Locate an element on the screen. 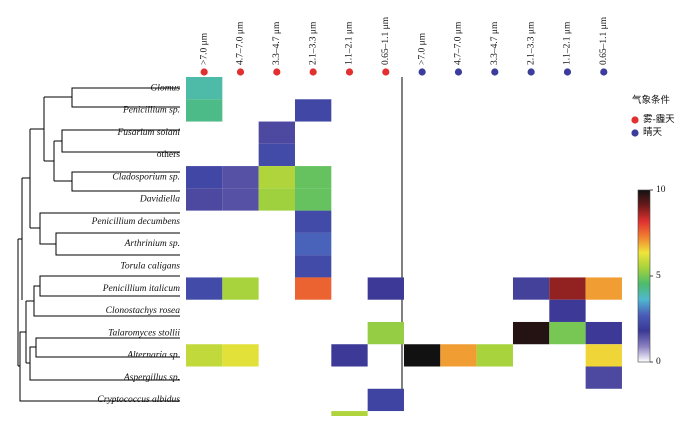 The width and height of the screenshot is (700, 421). row-label: Talaromyces stollii is located at coordinates (144, 333).